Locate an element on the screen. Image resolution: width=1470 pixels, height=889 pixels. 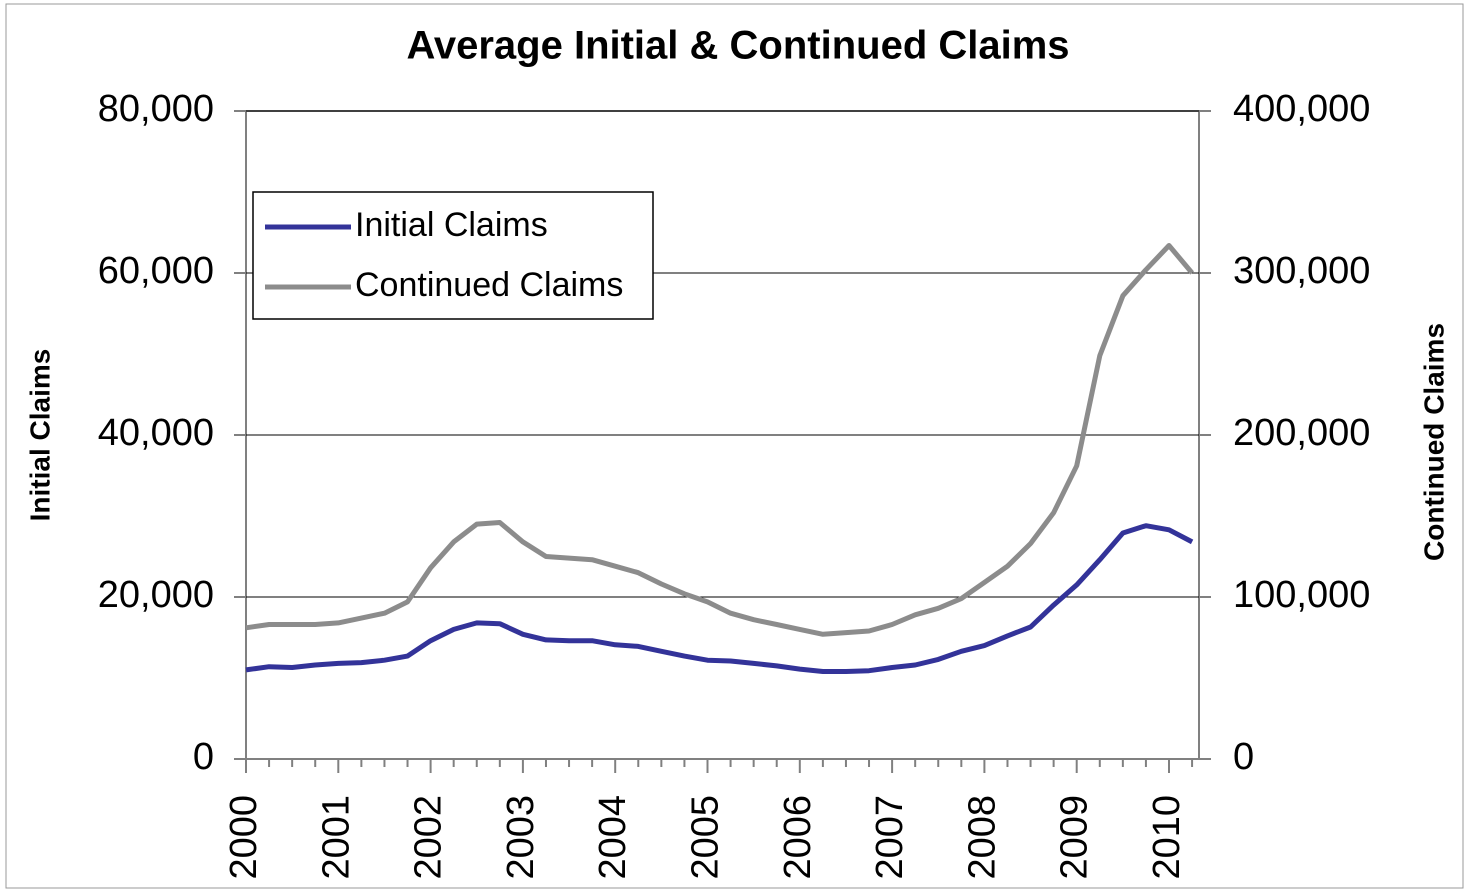
x-tick-label: 2004 is located at coordinates (613, 837).